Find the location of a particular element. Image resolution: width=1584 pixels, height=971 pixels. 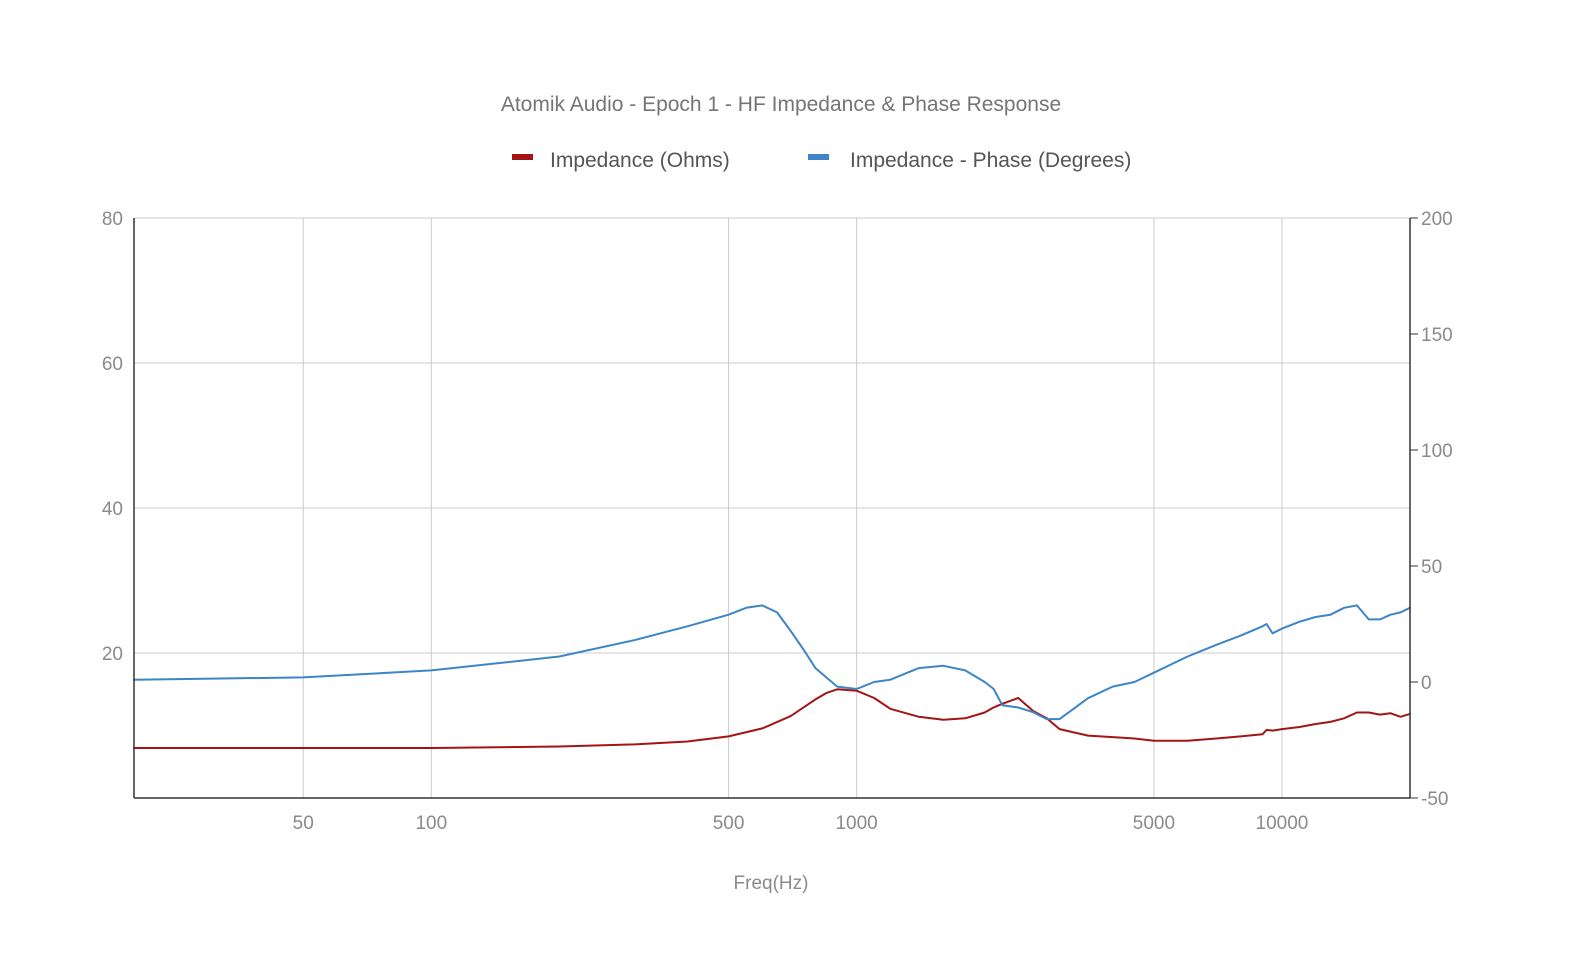

series-line-impedance is located at coordinates (772, 718).